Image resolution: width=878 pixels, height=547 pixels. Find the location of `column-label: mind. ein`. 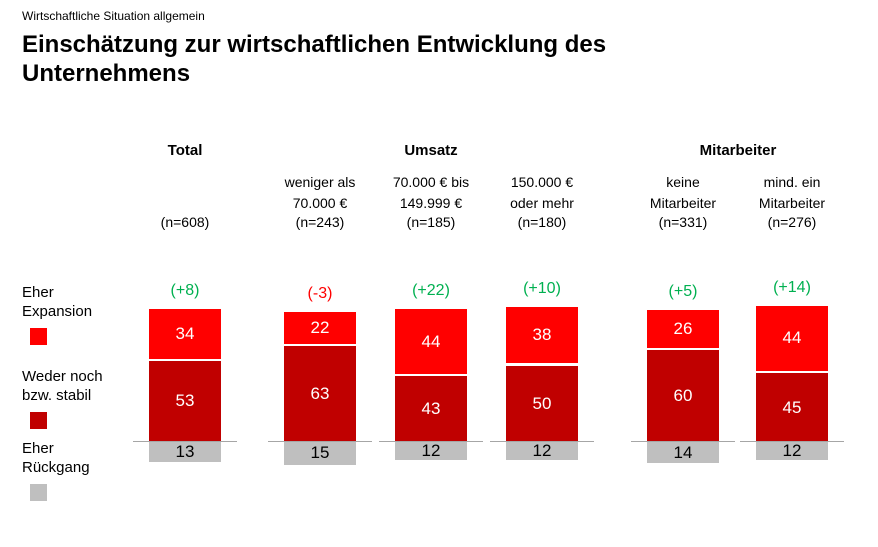

column-label: mind. ein is located at coordinates (792, 182).